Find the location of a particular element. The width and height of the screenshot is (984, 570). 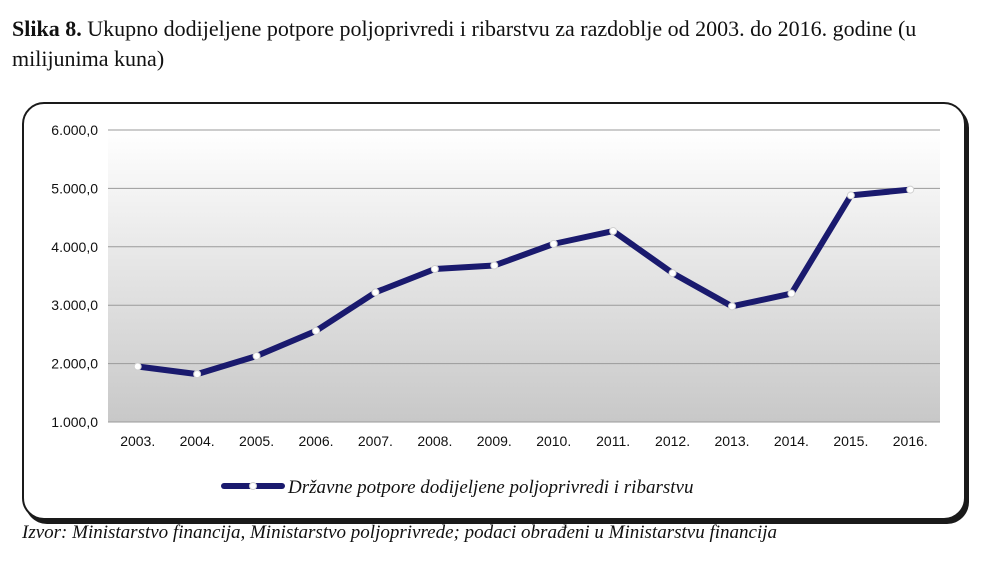

x-tick-label: 2016. is located at coordinates (910, 441).